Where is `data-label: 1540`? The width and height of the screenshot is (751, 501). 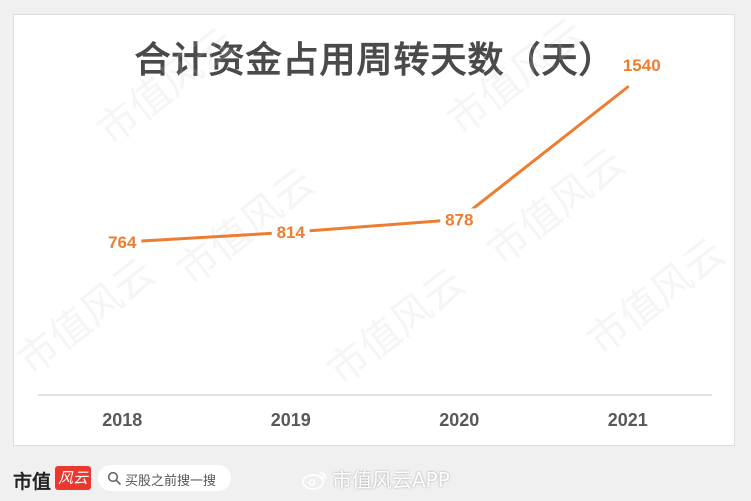
data-label: 1540 is located at coordinates (642, 65).